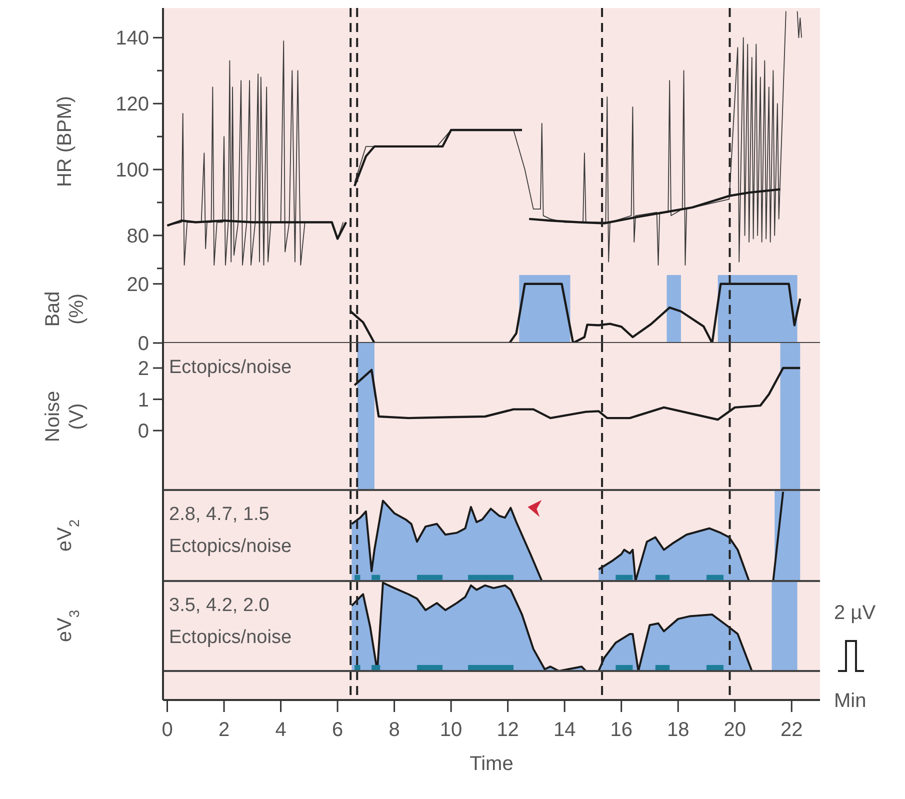 This screenshot has width=905, height=799. What do you see at coordinates (219, 514) in the screenshot?
I see `annotation: 2.8, 4.7, 1.5` at bounding box center [219, 514].